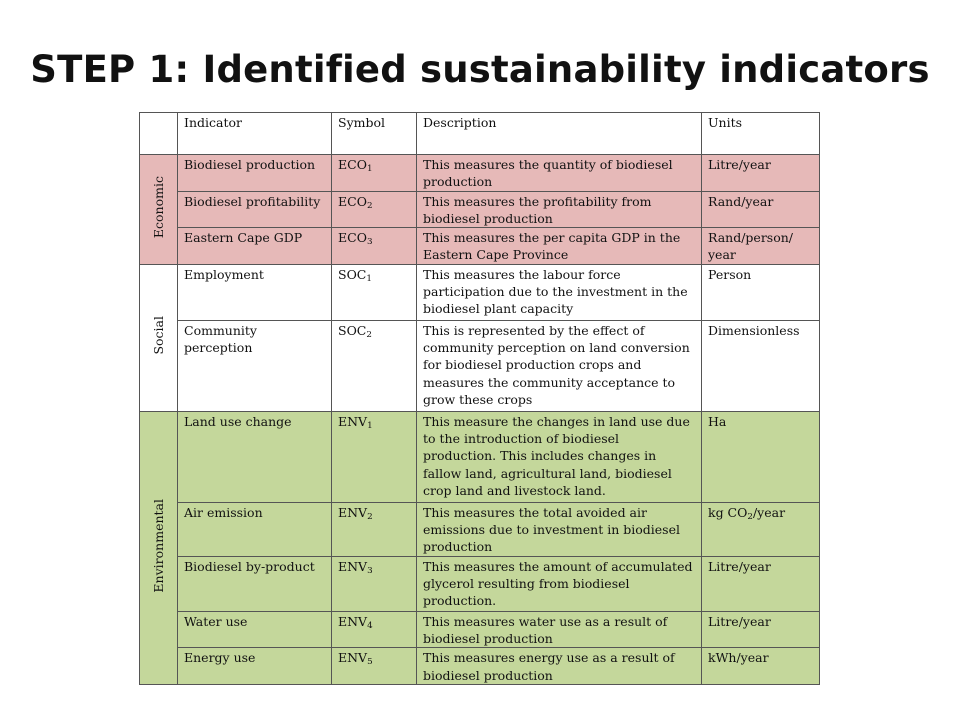 Image resolution: width=960 pixels, height=720 pixels. I want to click on category-cell-social: Social, so click(158, 337).